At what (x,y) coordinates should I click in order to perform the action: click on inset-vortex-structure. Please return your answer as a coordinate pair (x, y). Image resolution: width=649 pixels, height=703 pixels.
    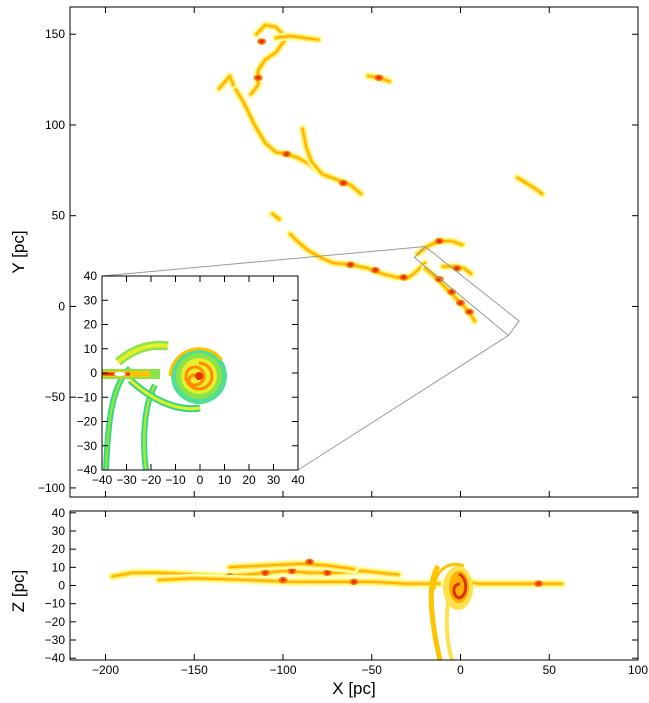
    Looking at the image, I should click on (164, 405).